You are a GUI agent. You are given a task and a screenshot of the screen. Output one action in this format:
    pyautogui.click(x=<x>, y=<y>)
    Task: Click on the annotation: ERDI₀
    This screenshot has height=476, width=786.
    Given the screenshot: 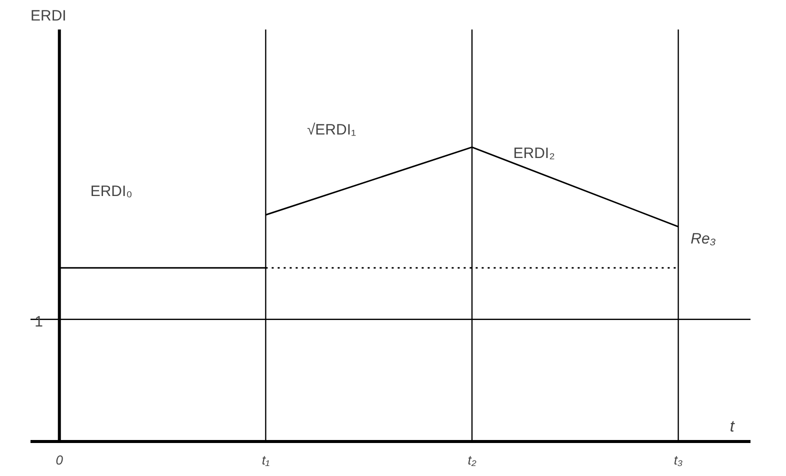 What is the action you would take?
    pyautogui.click(x=111, y=191)
    